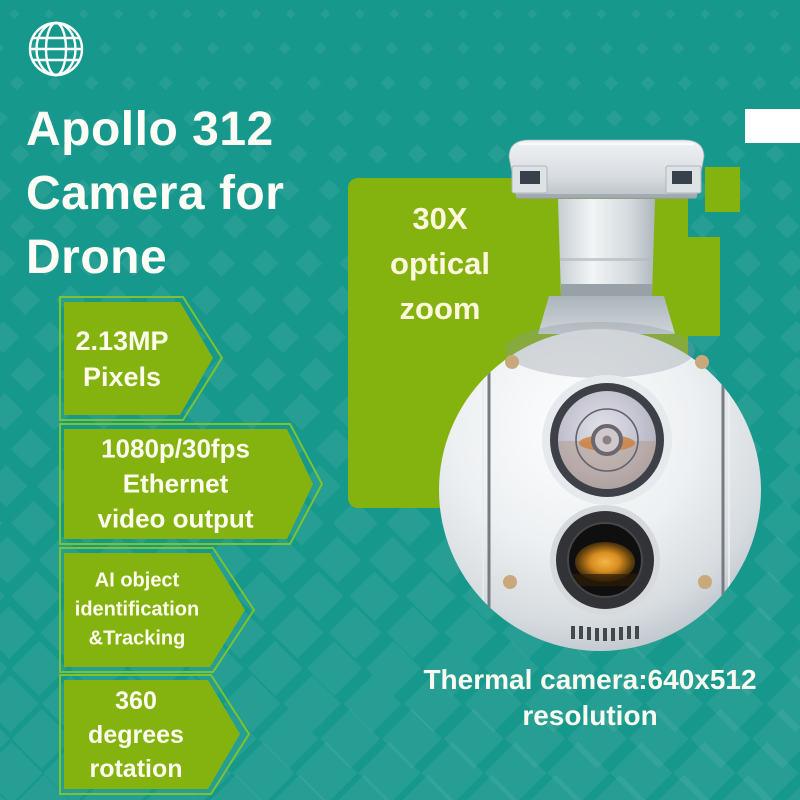 The image size is (800, 800). Describe the element at coordinates (155, 193) in the screenshot. I see `page-title: Apollo 312 Camera for Drone` at that location.